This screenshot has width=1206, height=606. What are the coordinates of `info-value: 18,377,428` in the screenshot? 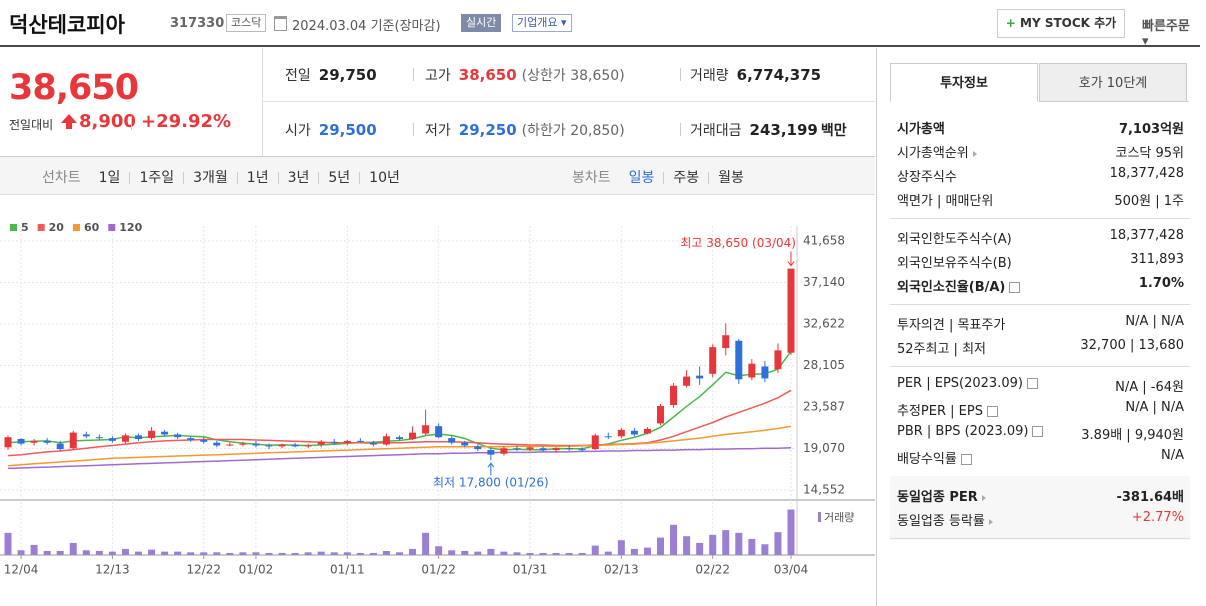 It's located at (1146, 173).